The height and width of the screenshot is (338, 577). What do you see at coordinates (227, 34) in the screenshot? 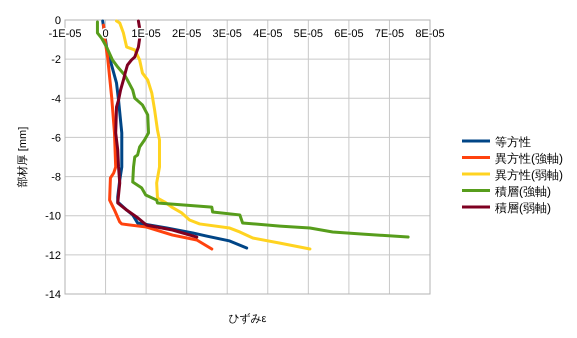
I see `x-tick-label: 3E-05` at bounding box center [227, 34].